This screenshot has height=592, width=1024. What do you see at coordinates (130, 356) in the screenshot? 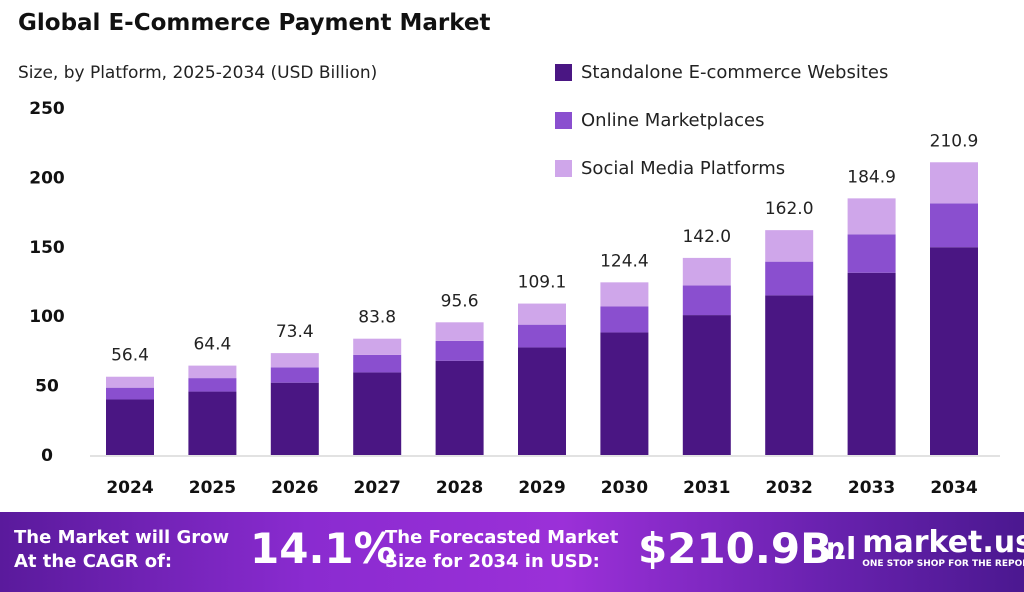
I see `data-label-2024: 56.4` at bounding box center [130, 356].